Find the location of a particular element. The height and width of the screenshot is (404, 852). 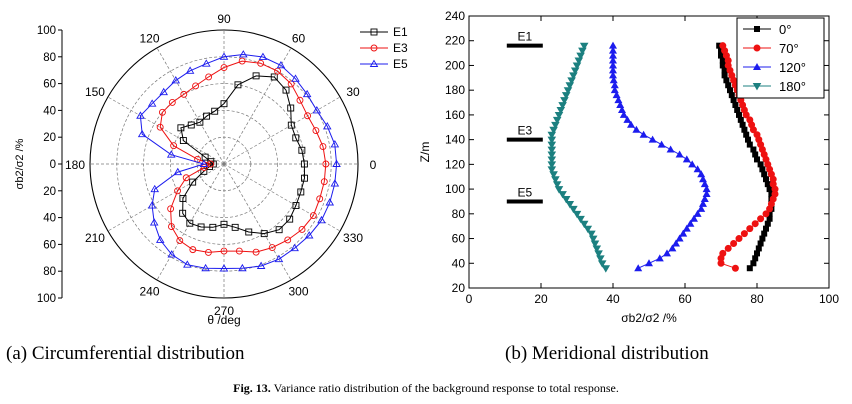

series-line-e5 is located at coordinates (238, 161).